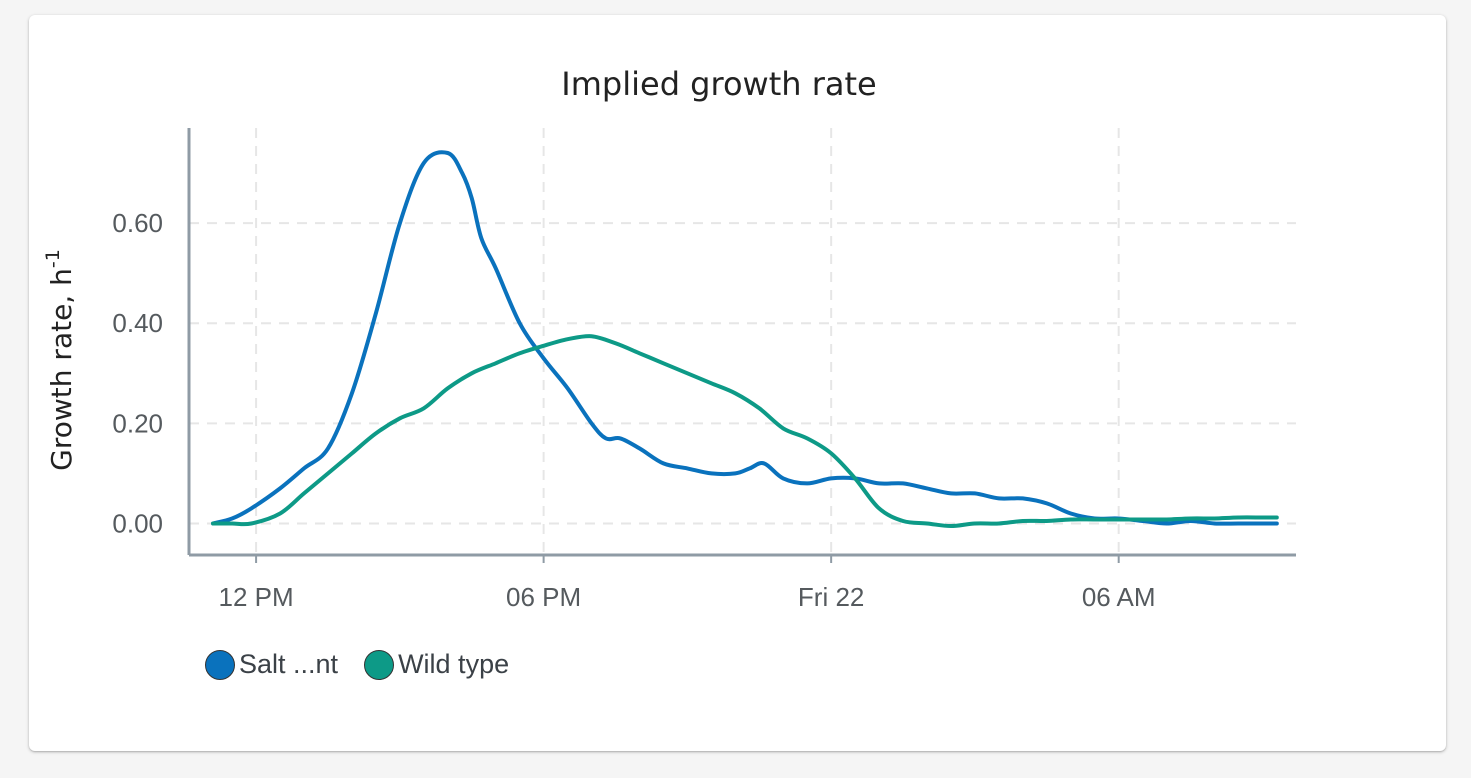 The image size is (1471, 778). I want to click on y-axis-label-text: Growth rate, h, so click(61, 369).